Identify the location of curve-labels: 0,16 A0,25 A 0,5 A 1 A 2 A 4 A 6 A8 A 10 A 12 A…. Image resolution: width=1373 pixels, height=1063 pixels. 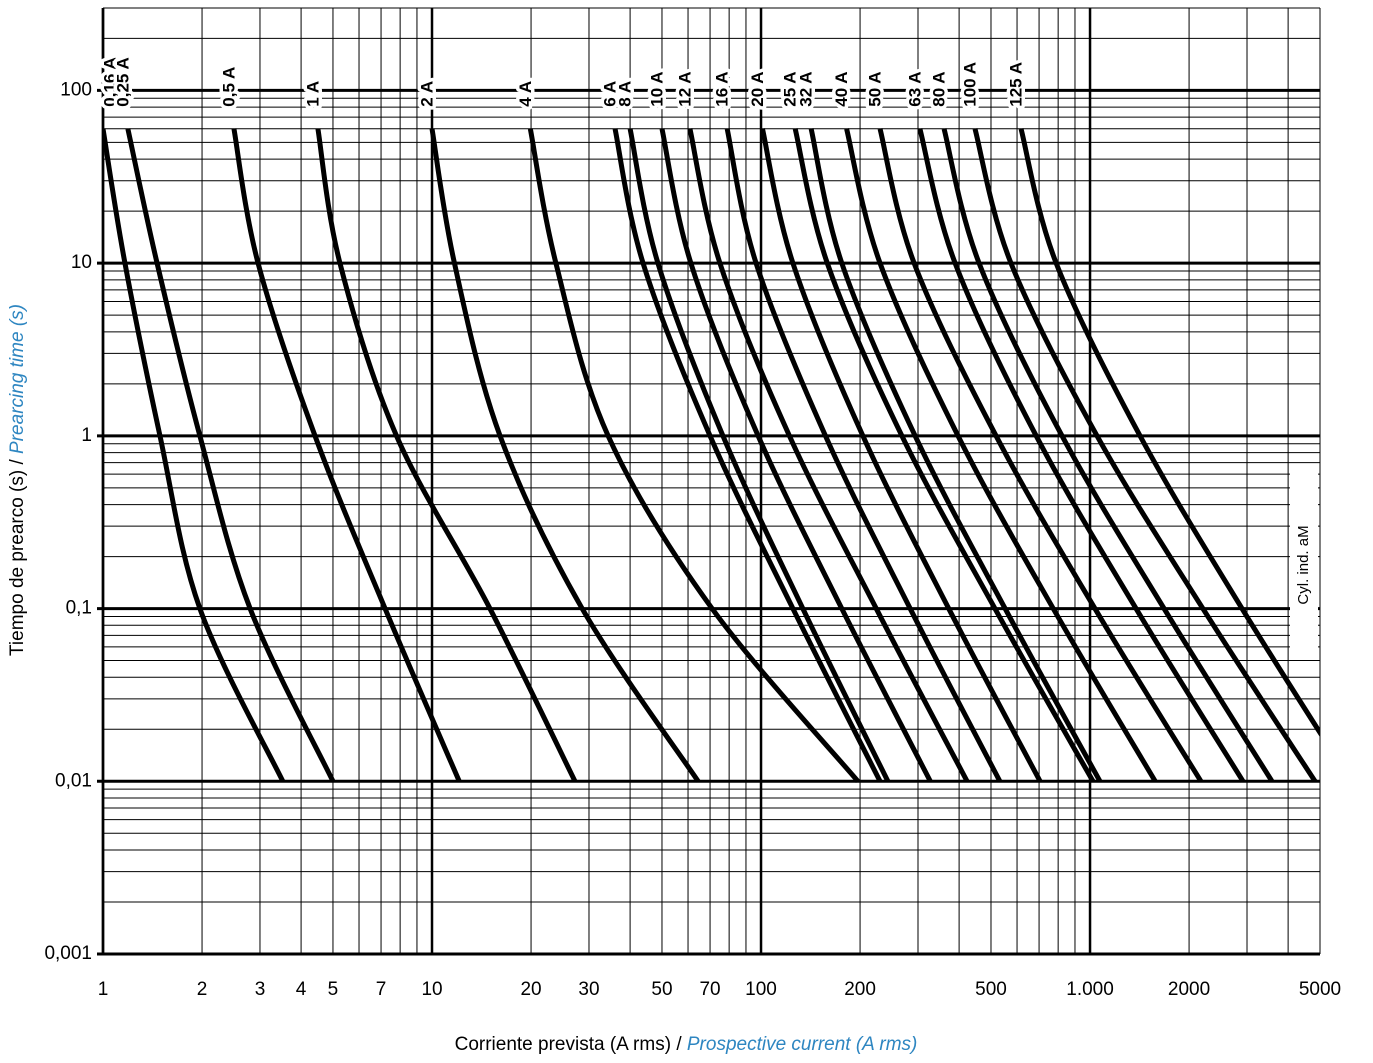
(563, 82).